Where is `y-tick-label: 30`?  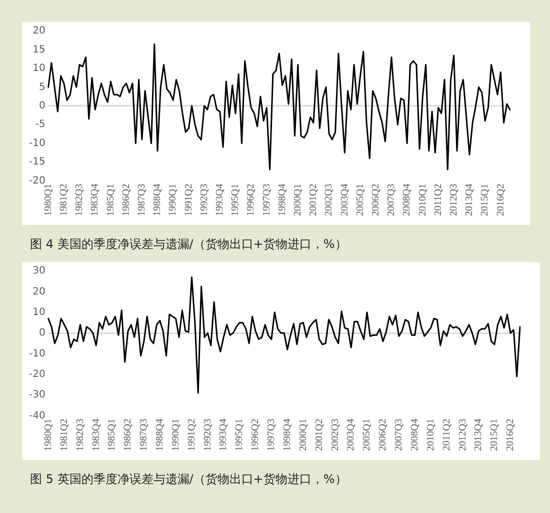 y-tick-label: 30 is located at coordinates (39, 271).